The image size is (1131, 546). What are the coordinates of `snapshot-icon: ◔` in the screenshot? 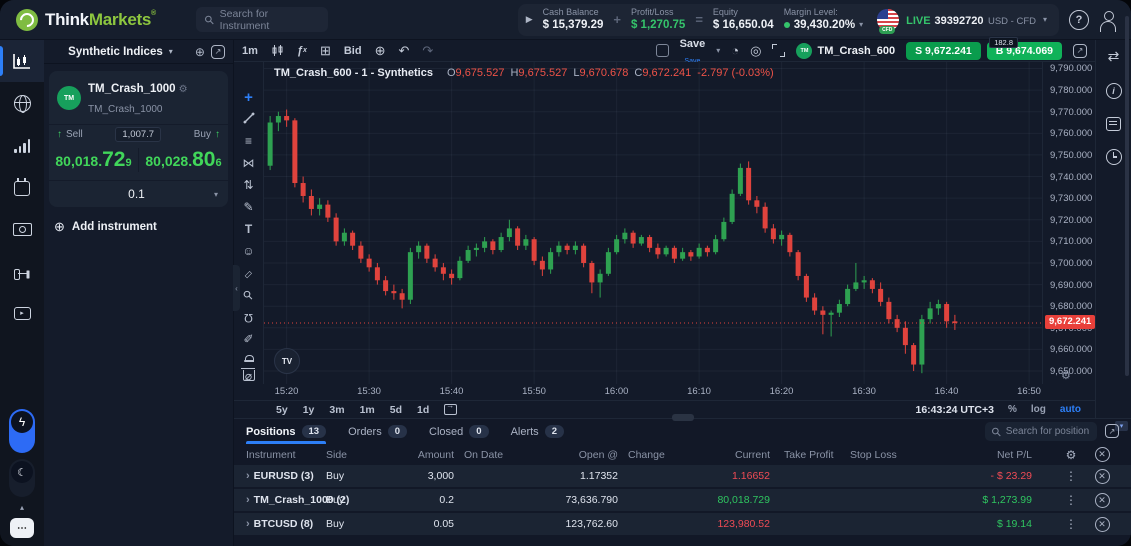 It's located at (735, 50).